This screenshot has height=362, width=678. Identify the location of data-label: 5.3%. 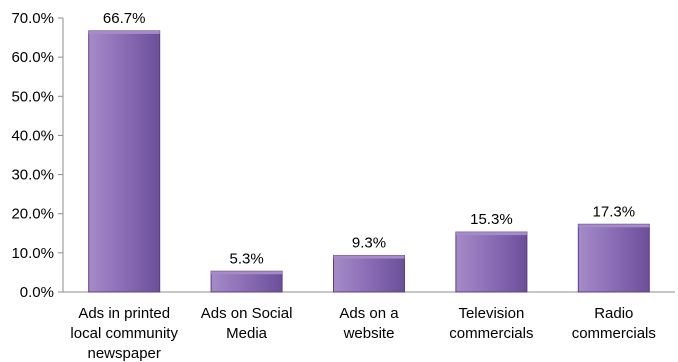
(246, 258).